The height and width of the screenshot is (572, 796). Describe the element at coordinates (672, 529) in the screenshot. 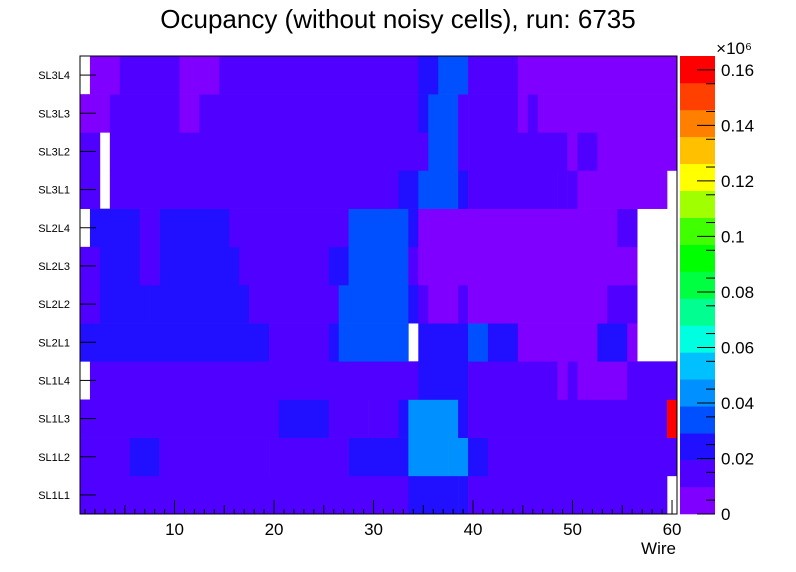

I see `x-tick-label: 60` at that location.